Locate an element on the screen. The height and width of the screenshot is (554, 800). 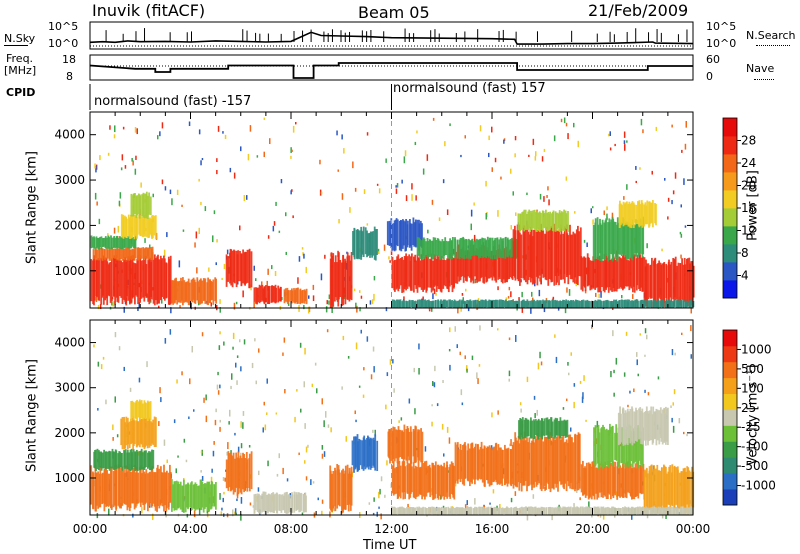
noise-right-tick-bottom: 10^0 is located at coordinates (721, 43).